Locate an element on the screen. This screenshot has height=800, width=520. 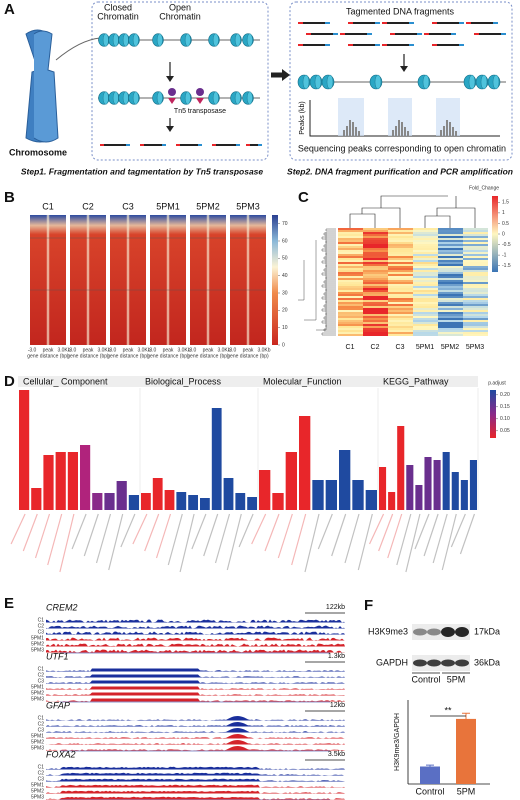
heatmap-center is located at coordinates (208, 280).